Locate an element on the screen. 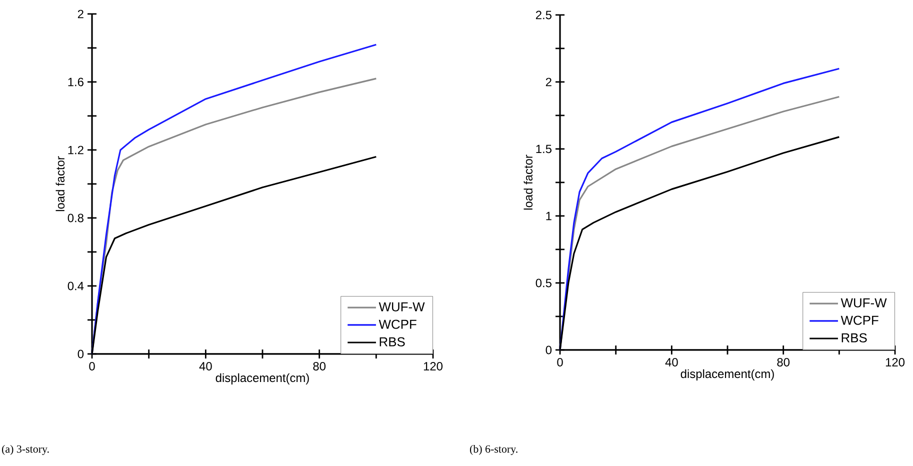 This screenshot has height=466, width=913. y-tick-label: 1.5 is located at coordinates (544, 149).